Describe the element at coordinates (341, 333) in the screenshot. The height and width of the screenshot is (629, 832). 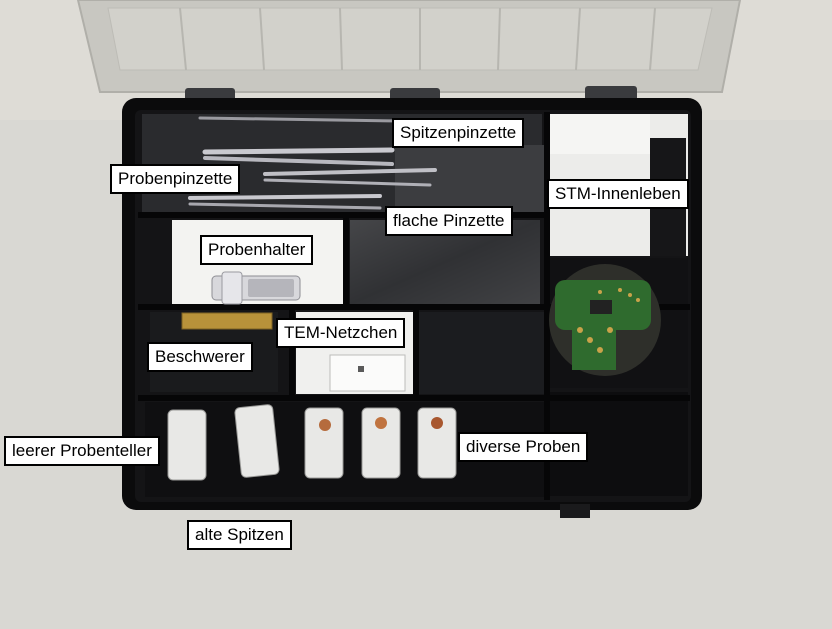
I see `label-tem-netzchen: TEM-Netzchen` at that location.